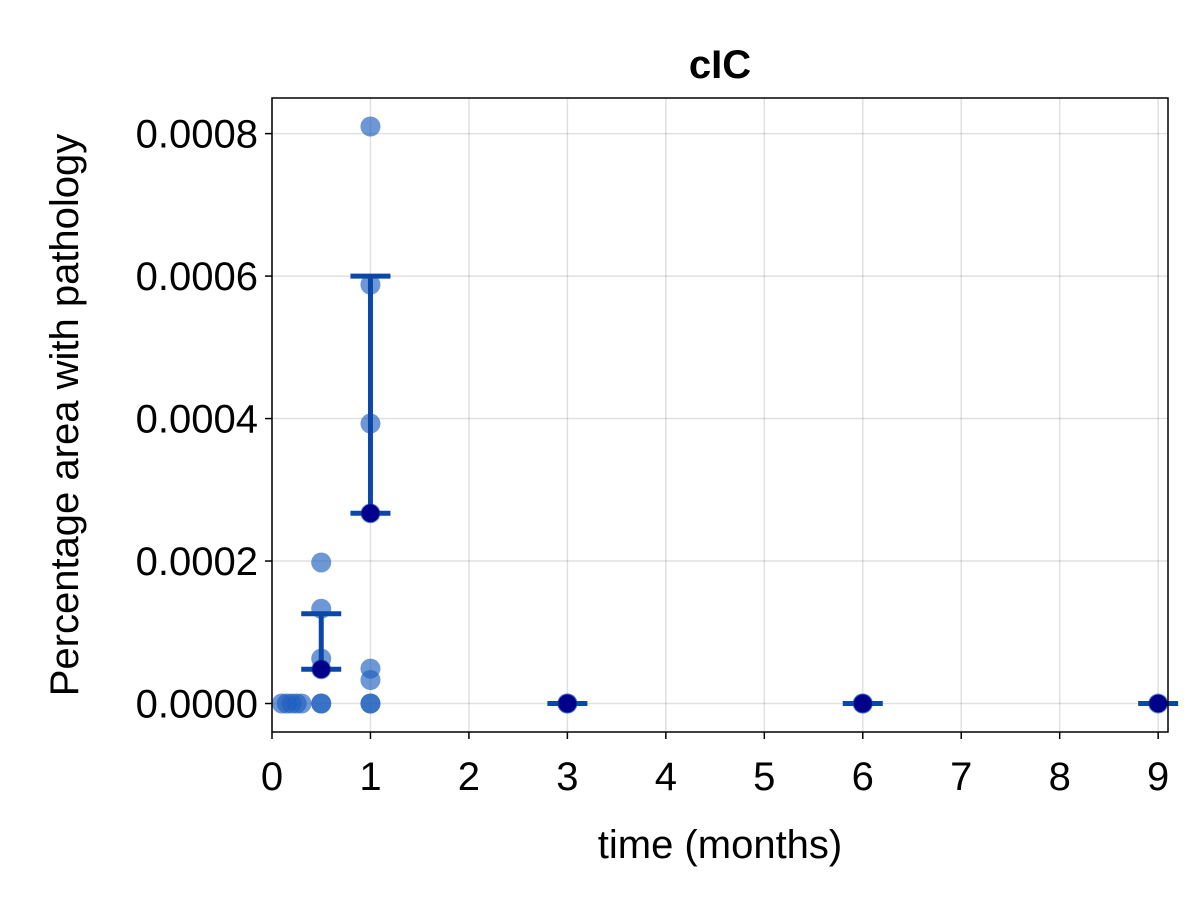 The image size is (1200, 905). I want to click on x-tick-label: 7, so click(961, 777).